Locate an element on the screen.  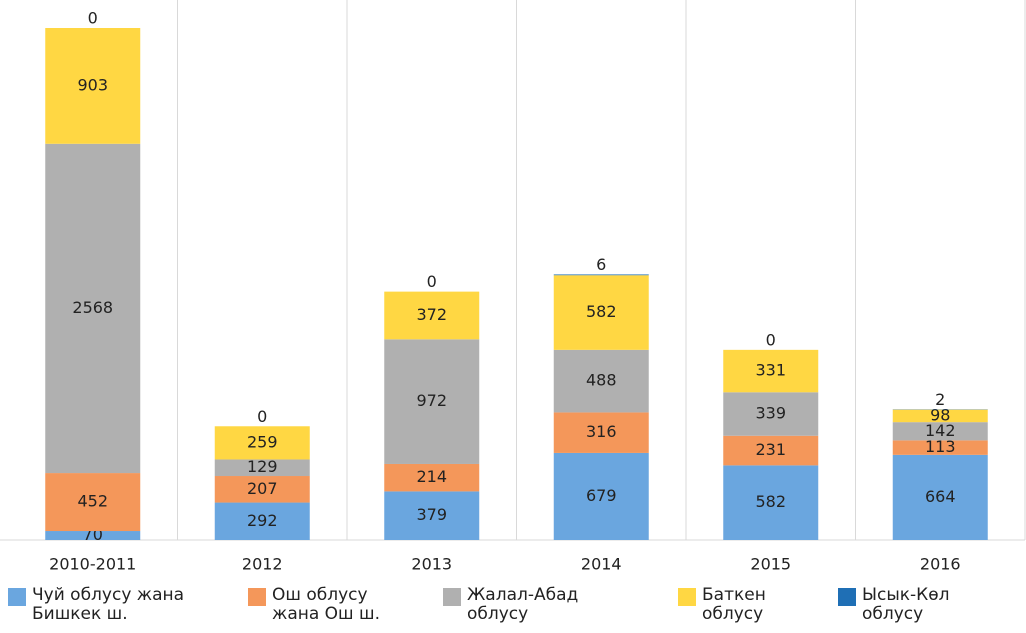
data-label: 331 is located at coordinates (770, 370).